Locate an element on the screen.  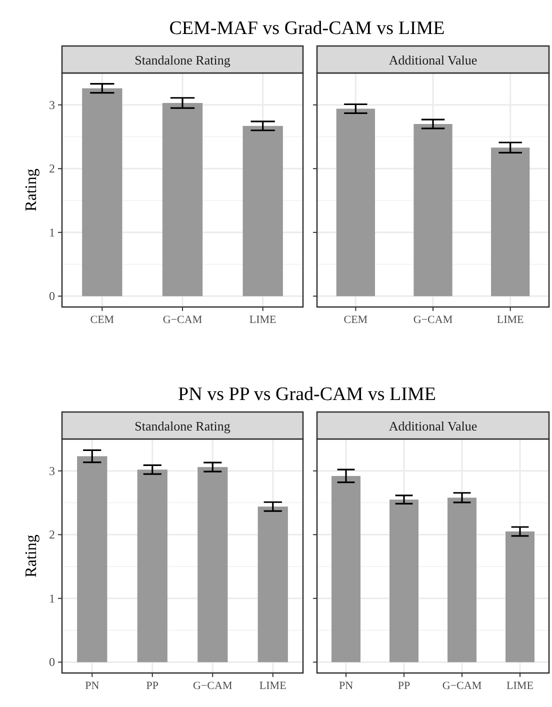
chart-title: CEM-MAF vs Grad-CAM vs LIME is located at coordinates (307, 28).